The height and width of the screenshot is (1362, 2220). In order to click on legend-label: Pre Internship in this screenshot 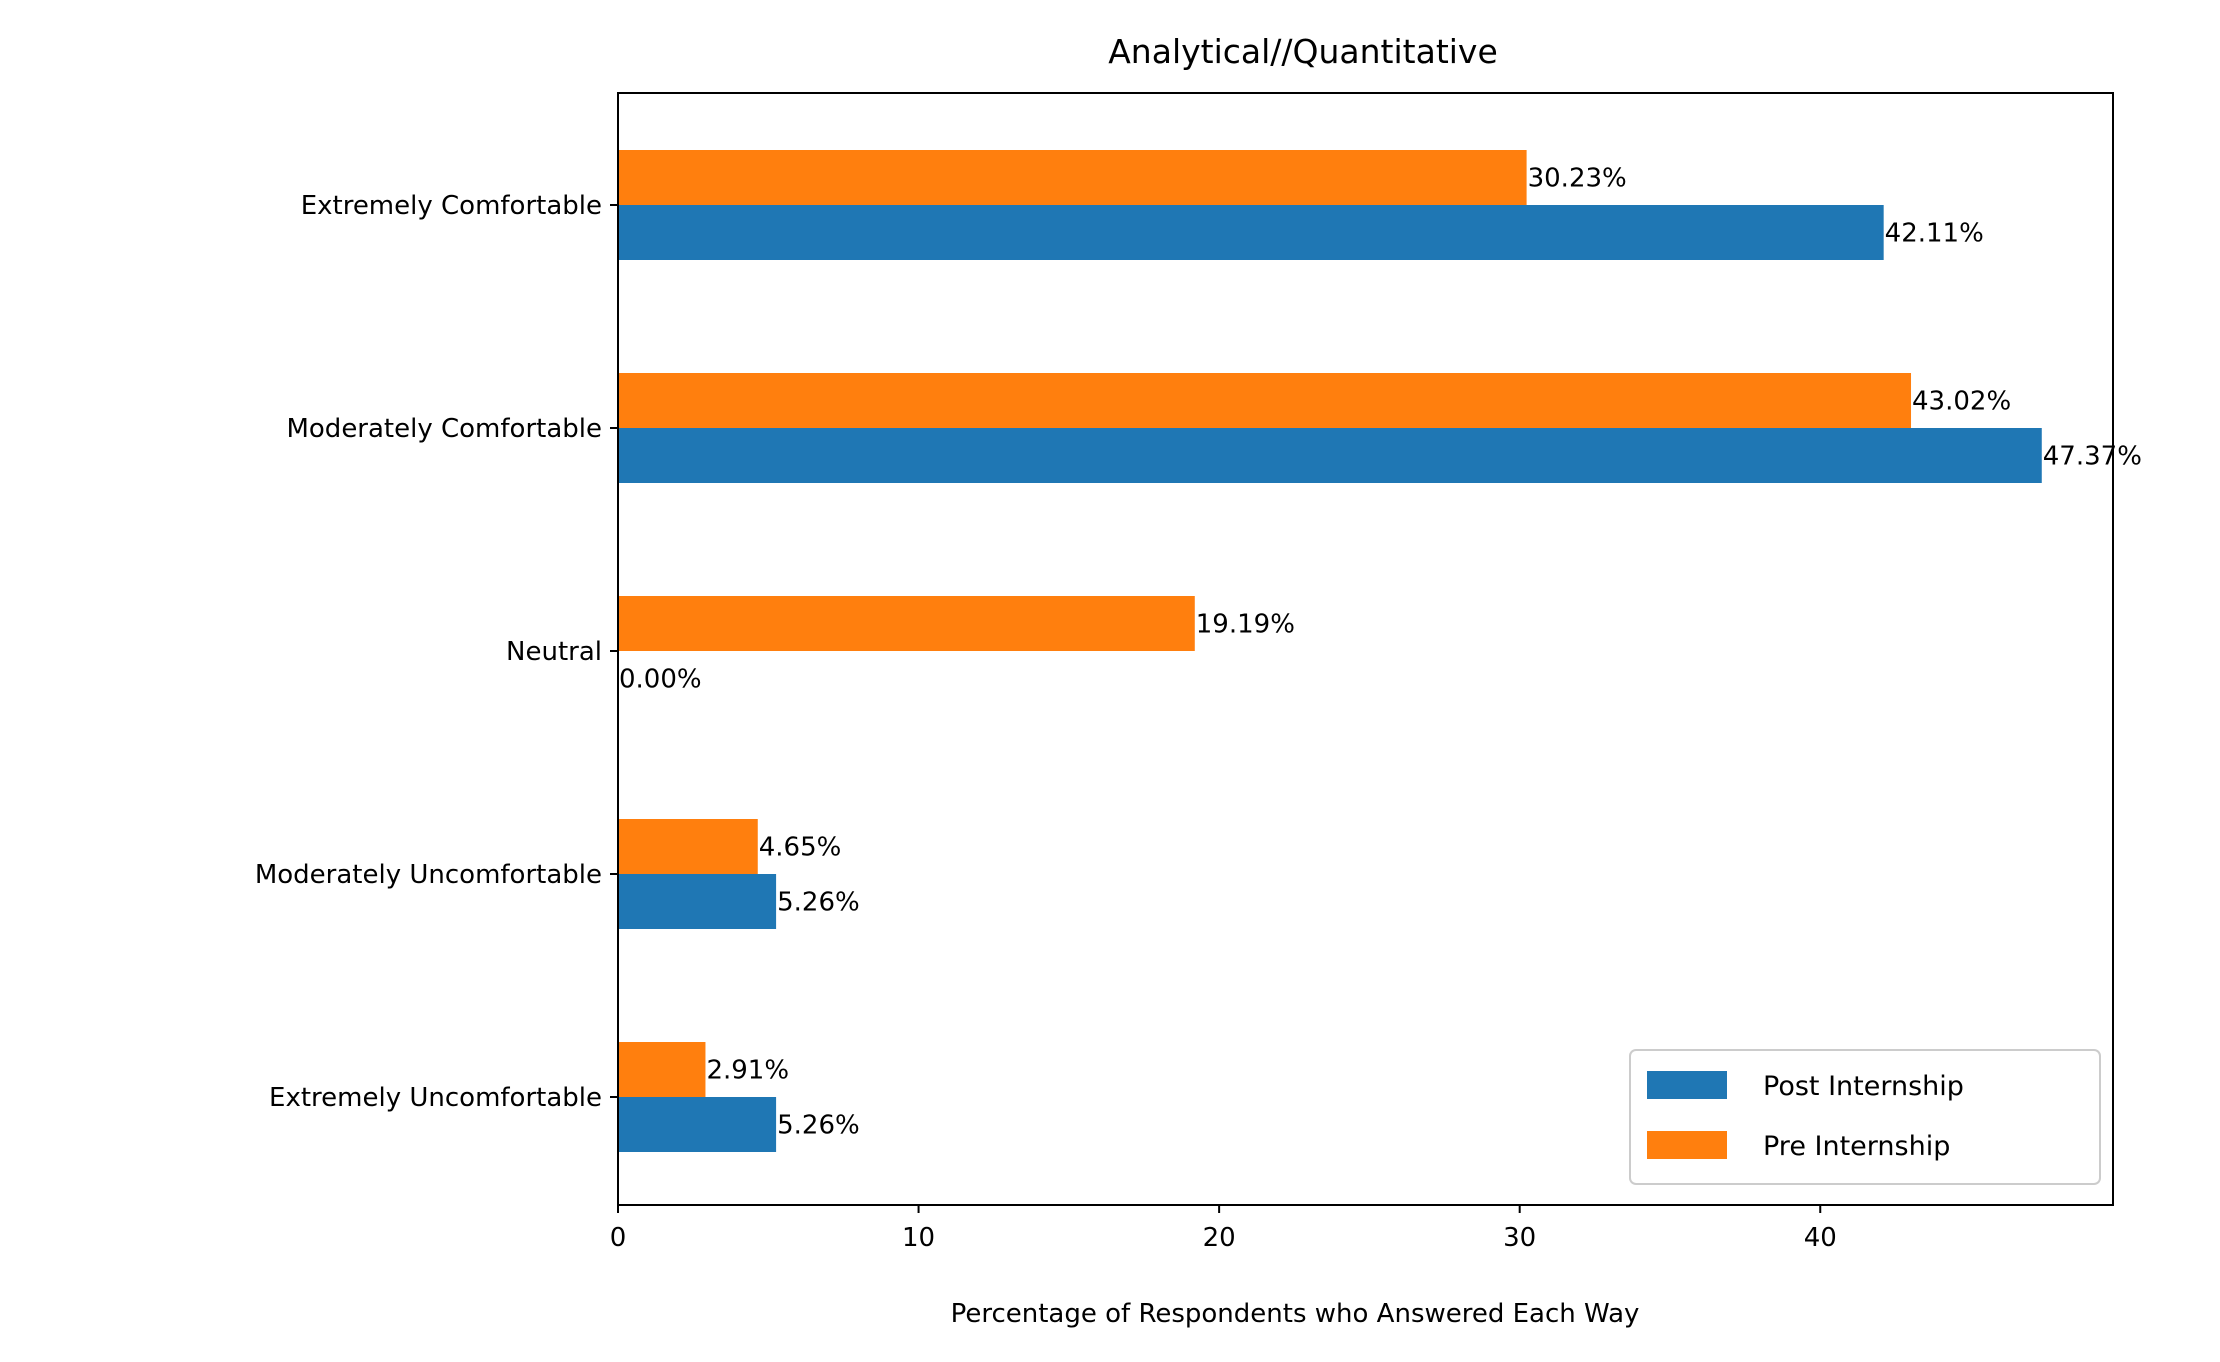, I will do `click(1856, 1146)`.